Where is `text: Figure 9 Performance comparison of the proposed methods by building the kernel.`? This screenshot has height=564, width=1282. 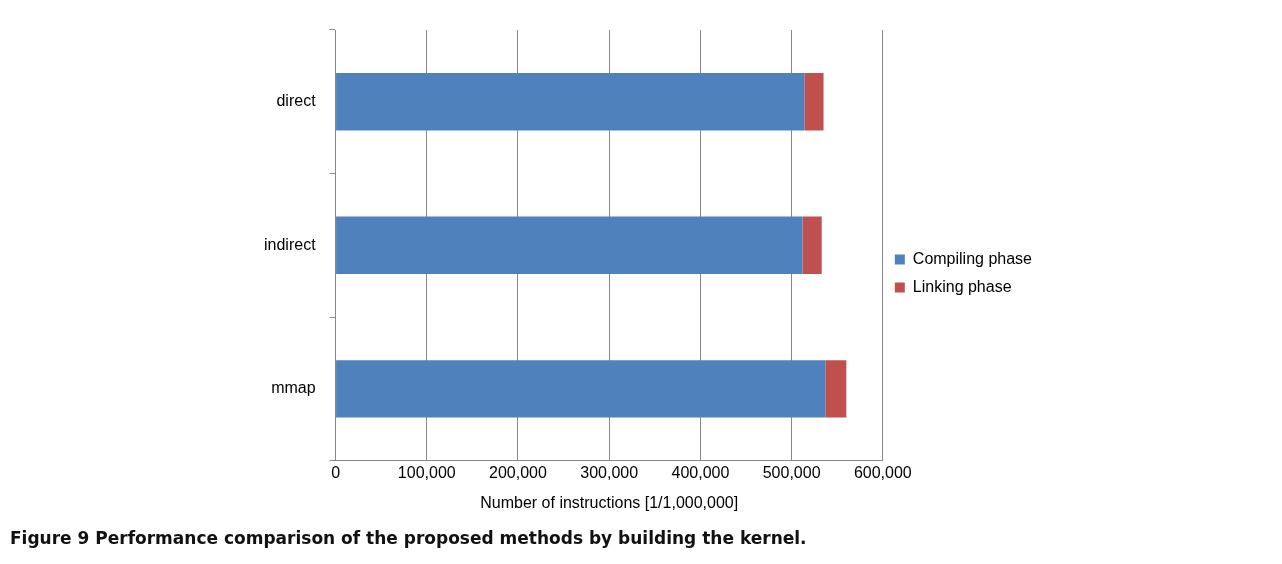
text: Figure 9 Performance comparison of the proposed methods by building the kernel. is located at coordinates (408, 538).